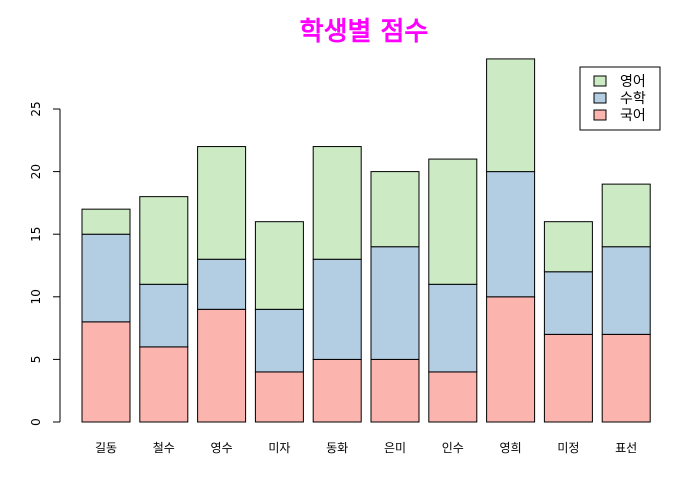 The height and width of the screenshot is (500, 700). What do you see at coordinates (36, 234) in the screenshot?
I see `y-tick-label: 15` at bounding box center [36, 234].